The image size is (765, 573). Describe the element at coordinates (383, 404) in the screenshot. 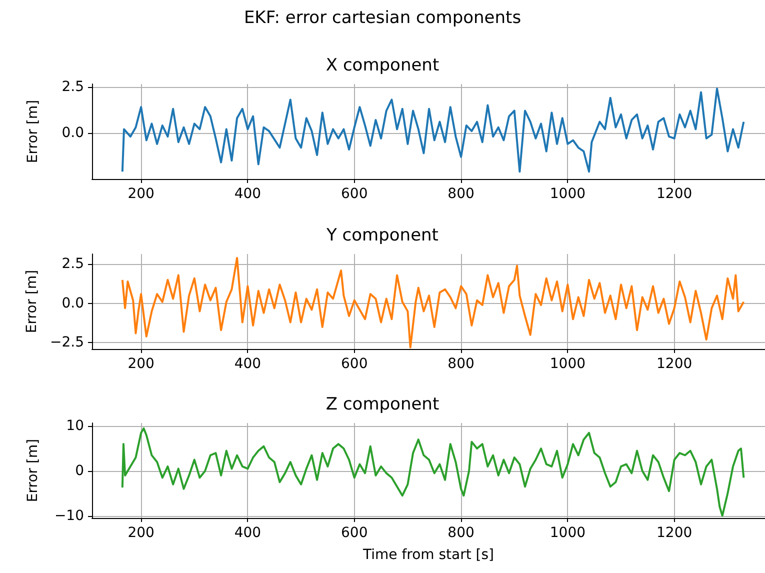

I see `chart-title: Z component` at that location.